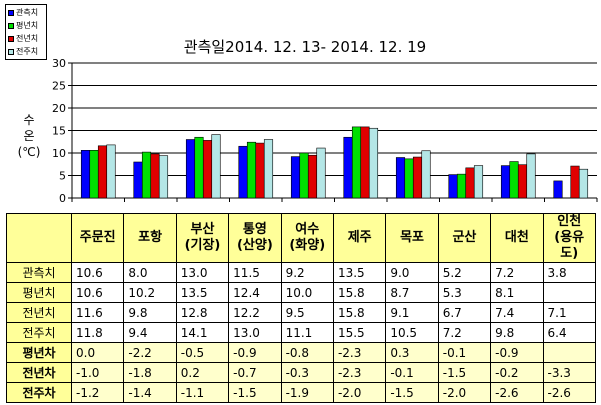 This screenshot has height=405, width=601. Describe the element at coordinates (255, 352) in the screenshot. I see `table-cell: -0.9` at that location.